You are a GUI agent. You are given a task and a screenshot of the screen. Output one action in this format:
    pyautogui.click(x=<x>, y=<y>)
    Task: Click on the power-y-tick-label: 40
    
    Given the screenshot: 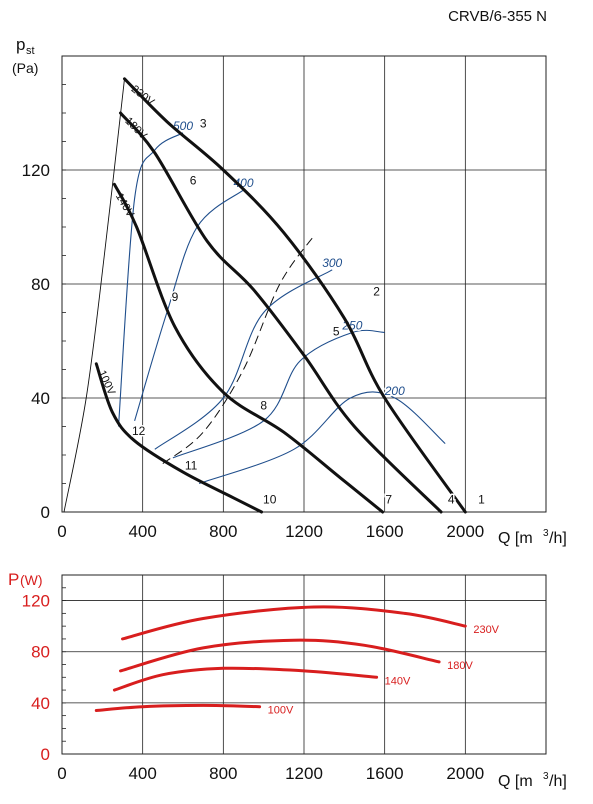 What is the action you would take?
    pyautogui.click(x=40, y=703)
    